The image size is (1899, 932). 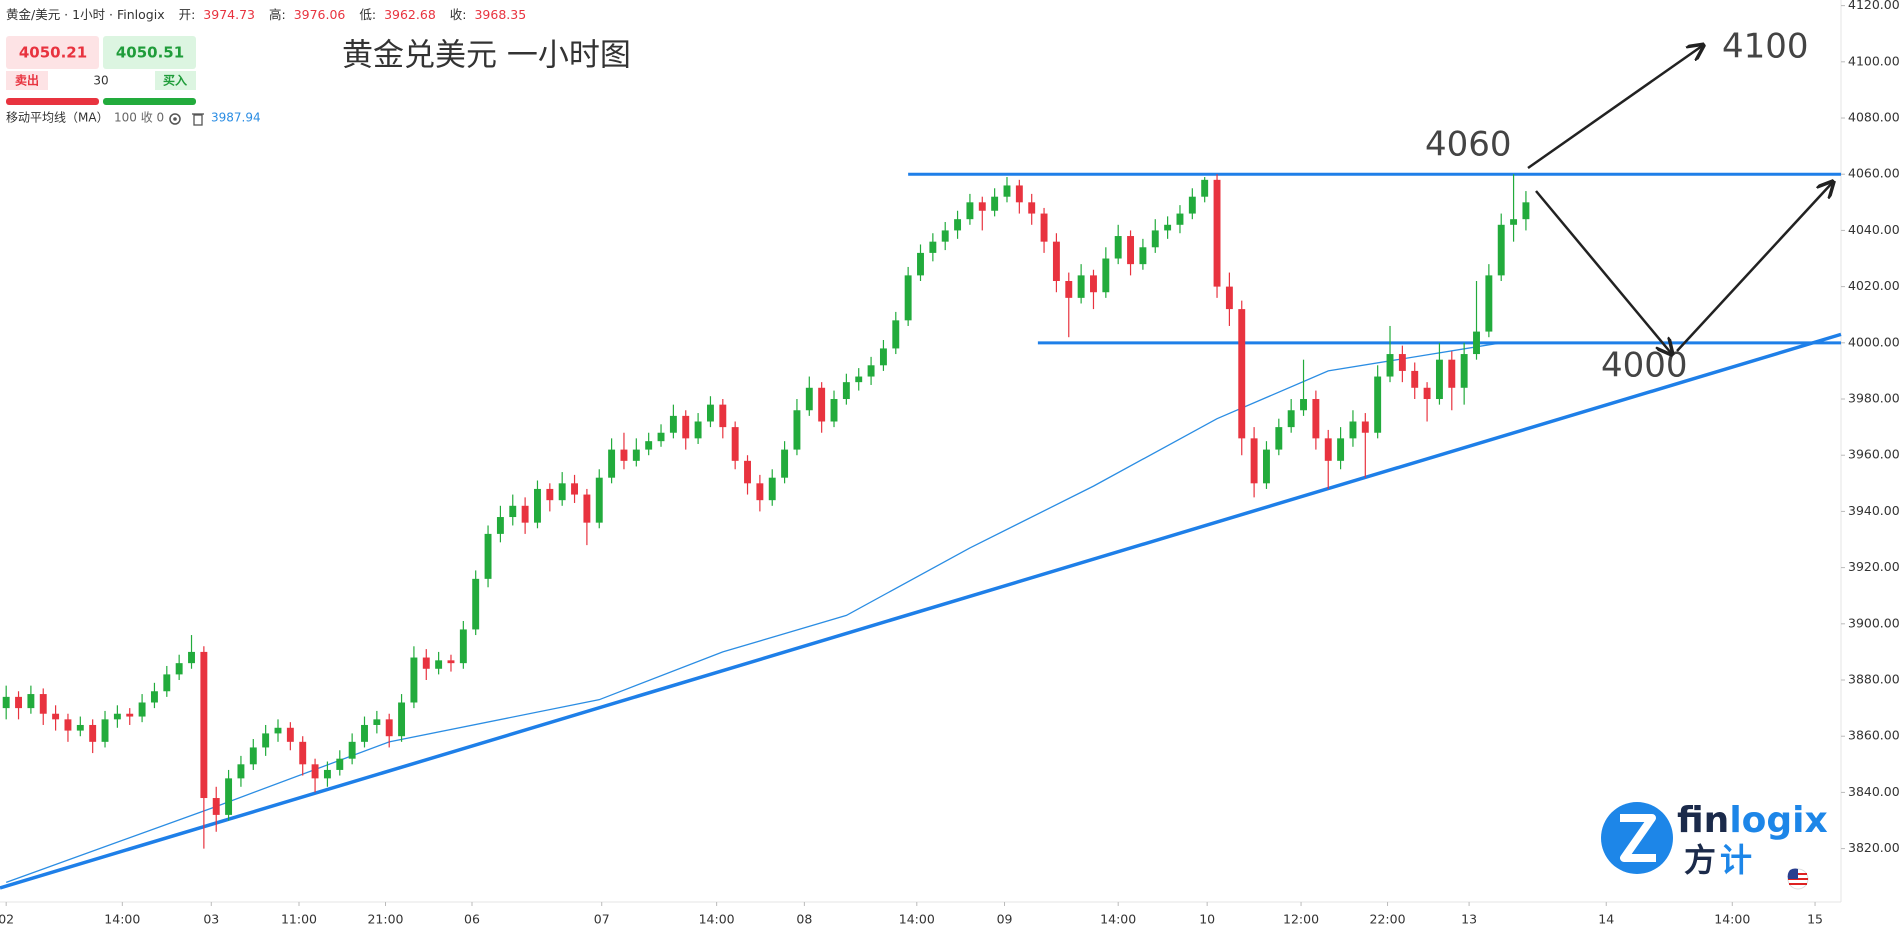 What do you see at coordinates (198, 119) in the screenshot?
I see `delete-icon` at bounding box center [198, 119].